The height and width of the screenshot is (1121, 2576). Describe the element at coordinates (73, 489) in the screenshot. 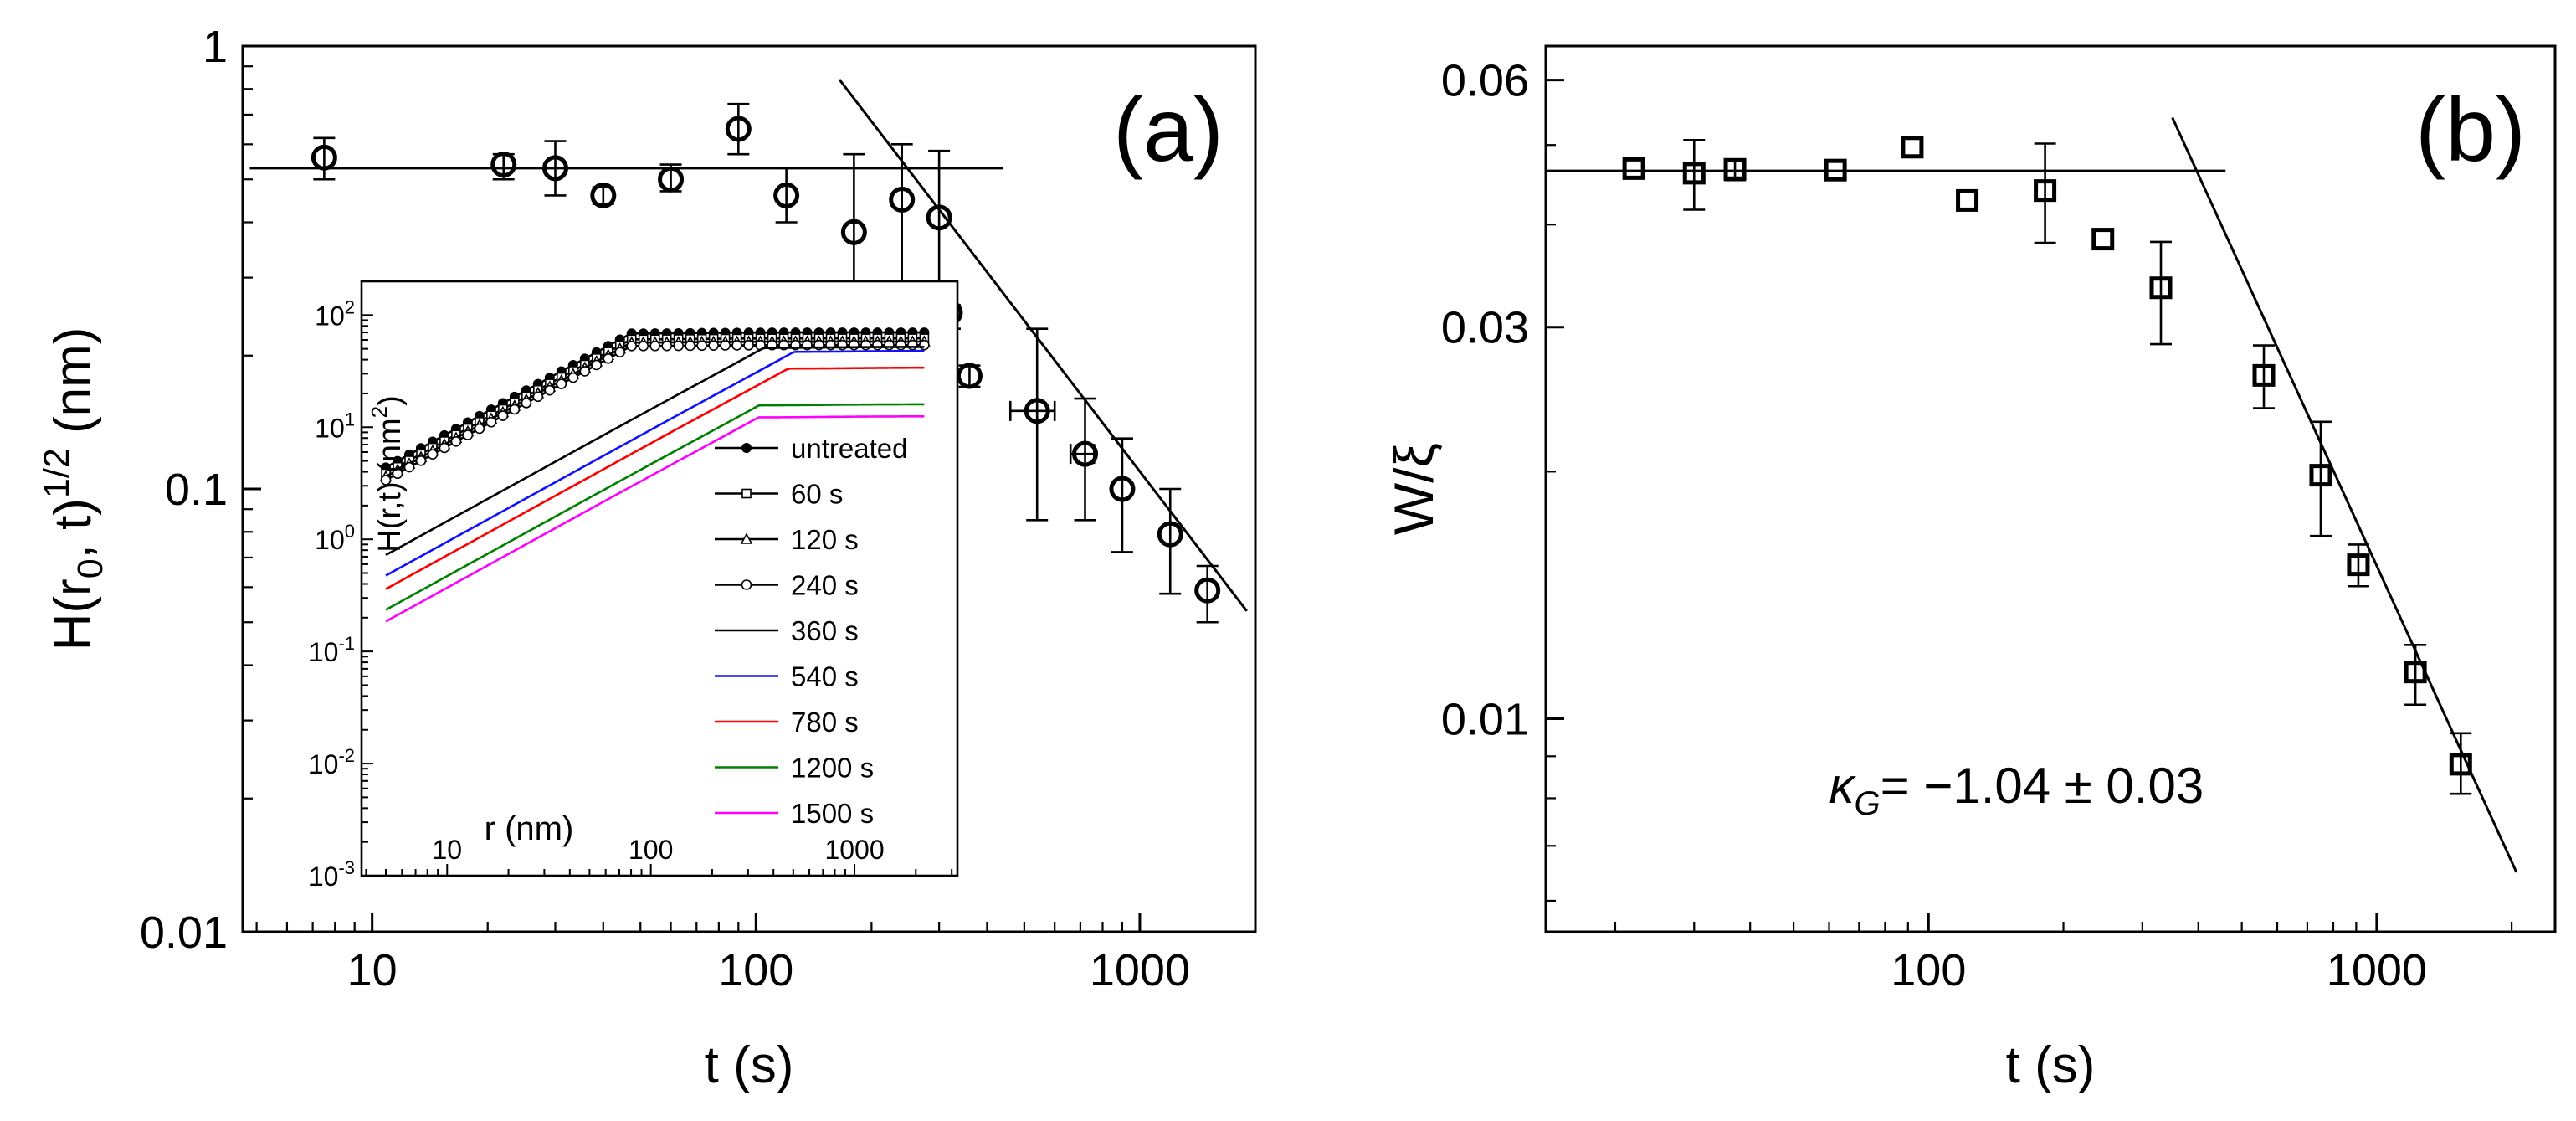

I see `panel-a-y-axis-label: H(r0, t)1/2 (nm)` at that location.